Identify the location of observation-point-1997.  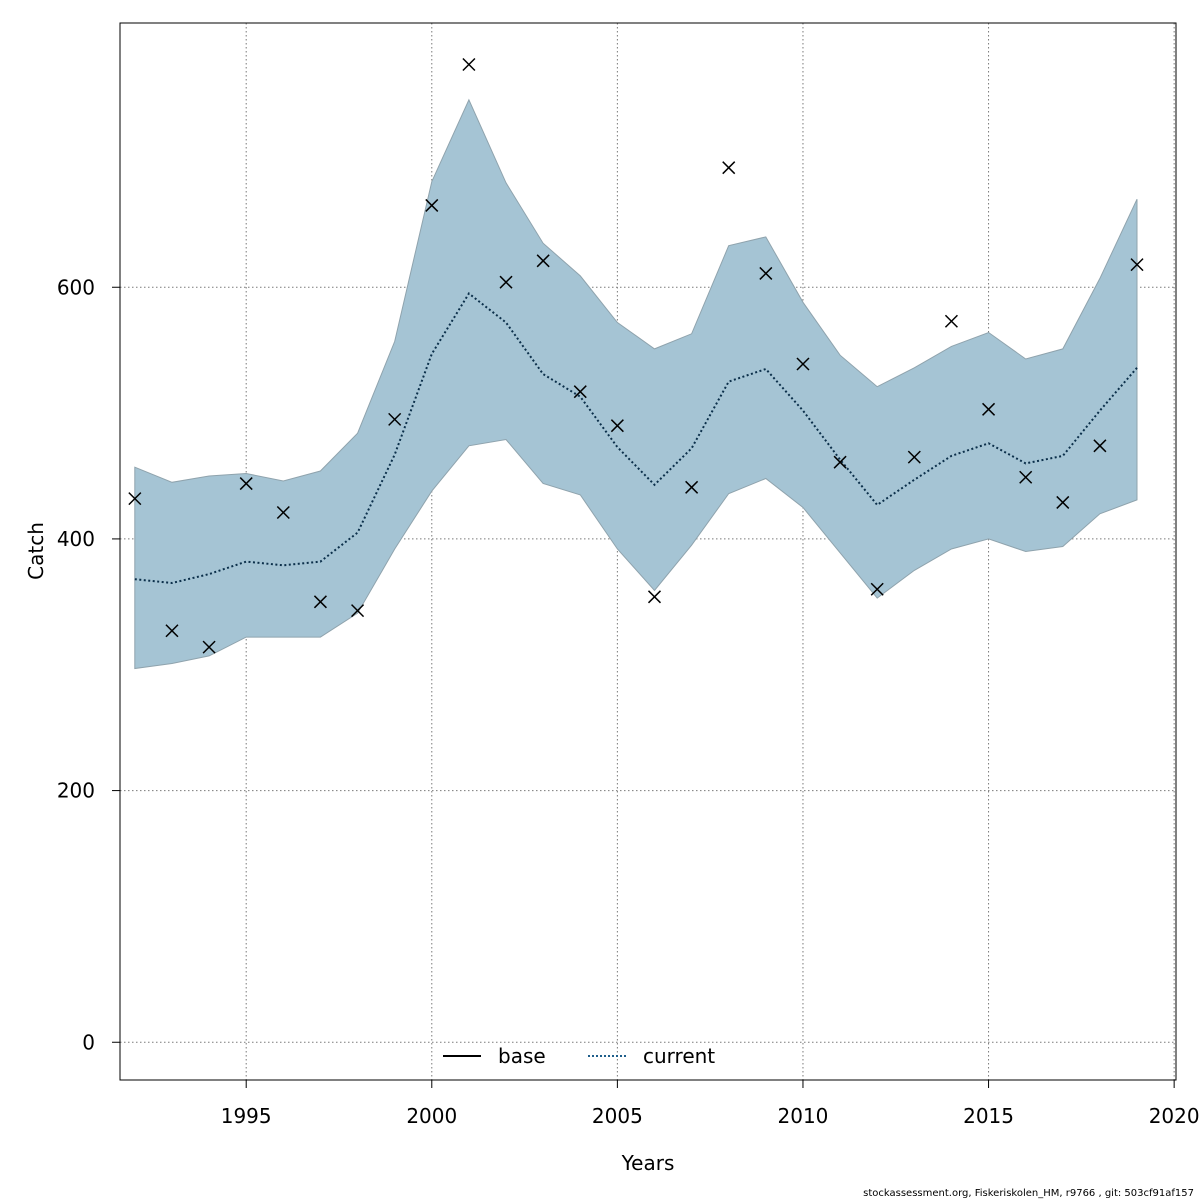
(320, 602).